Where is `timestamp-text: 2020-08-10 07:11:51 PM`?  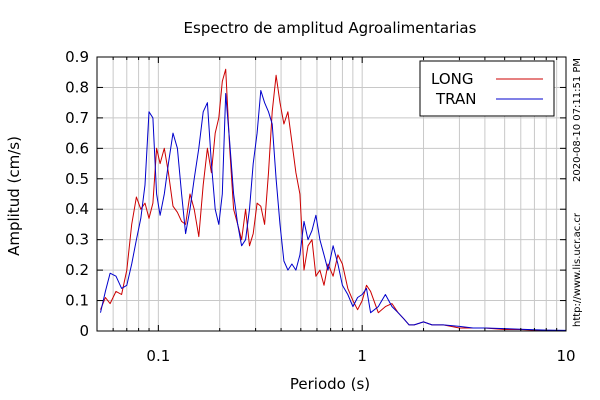
timestamp-text: 2020-08-10 07:11:51 PM is located at coordinates (577, 120).